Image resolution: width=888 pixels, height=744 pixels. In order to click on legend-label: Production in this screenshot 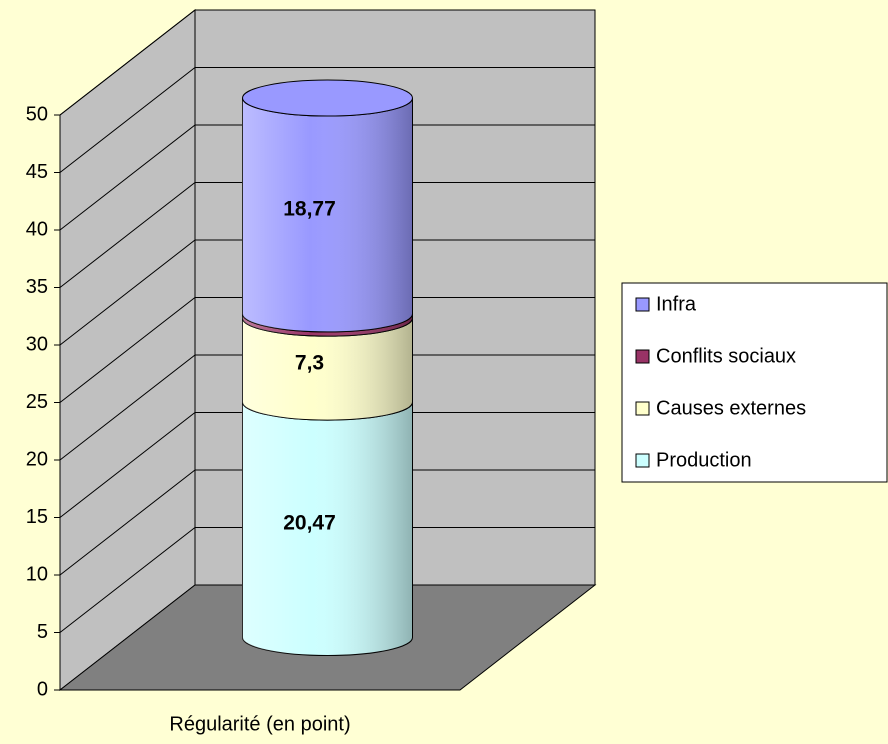, I will do `click(704, 460)`.